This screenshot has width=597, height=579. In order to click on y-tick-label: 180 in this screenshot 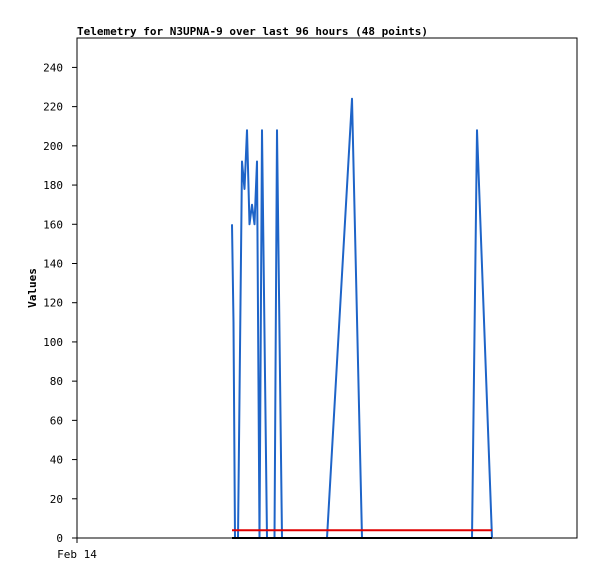, I will do `click(53, 185)`.